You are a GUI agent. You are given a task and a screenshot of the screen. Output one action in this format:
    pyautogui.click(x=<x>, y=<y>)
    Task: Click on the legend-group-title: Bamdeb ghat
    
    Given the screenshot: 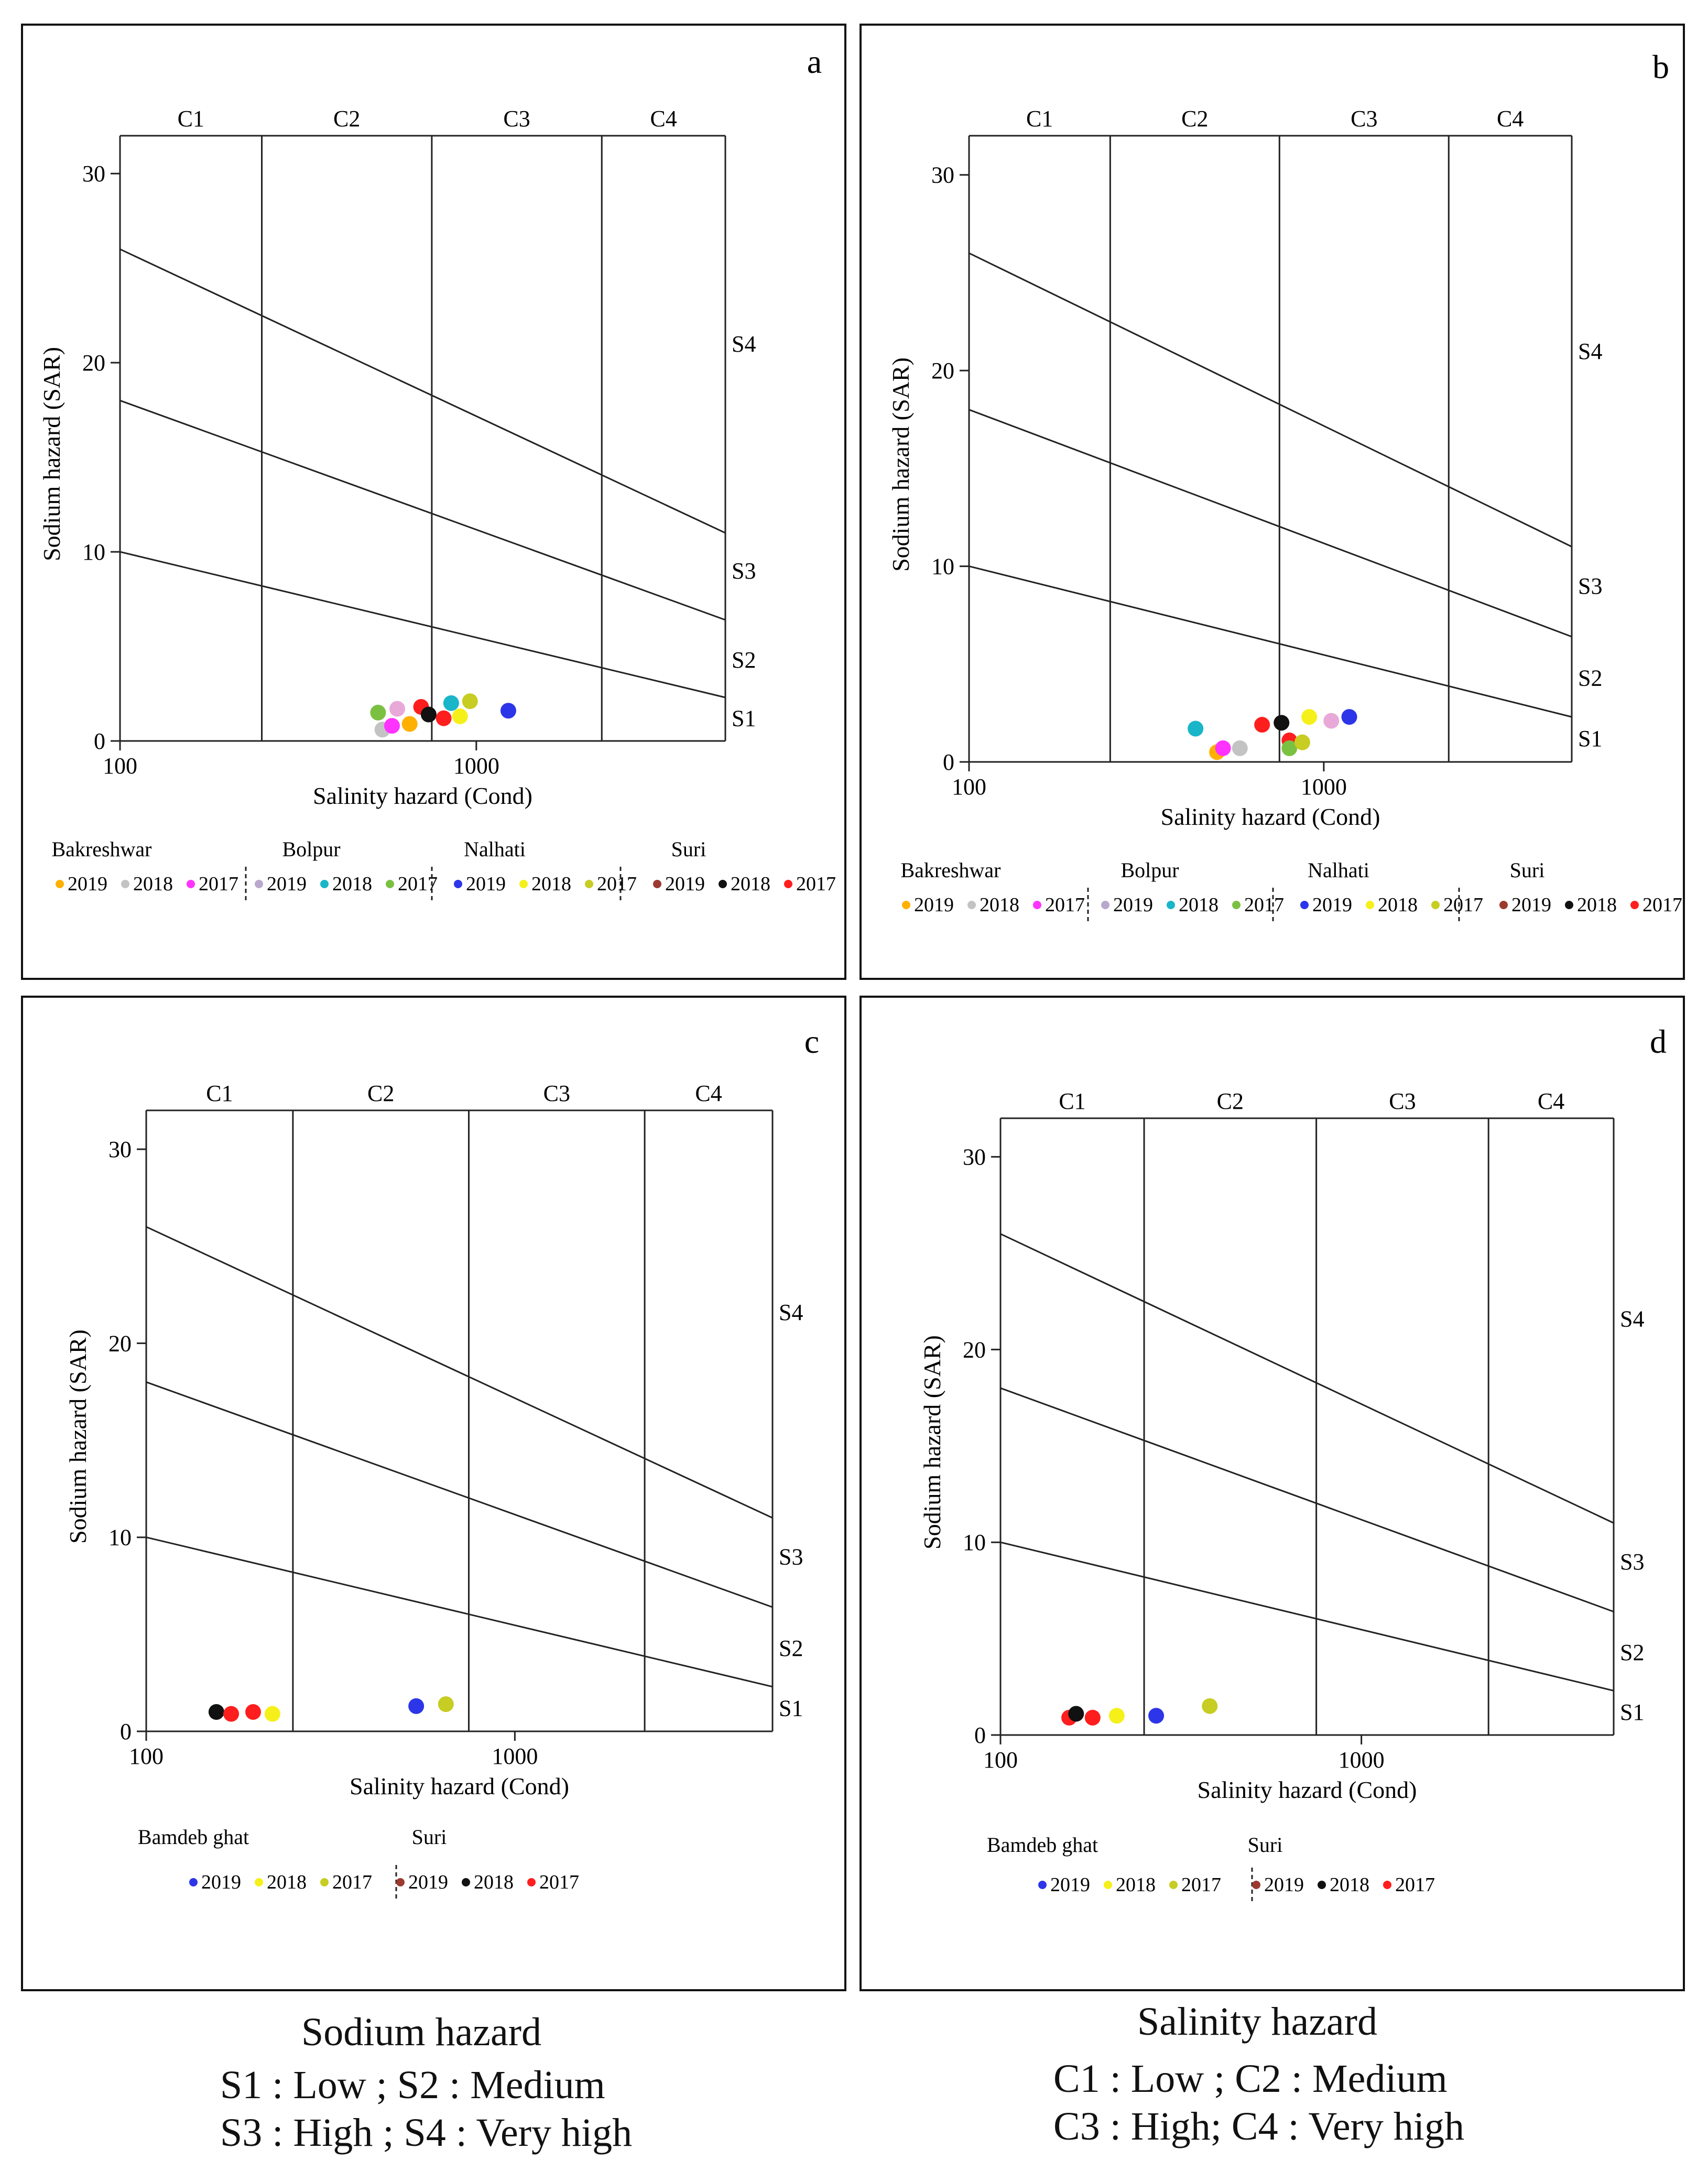 What is the action you would take?
    pyautogui.click(x=1042, y=1845)
    